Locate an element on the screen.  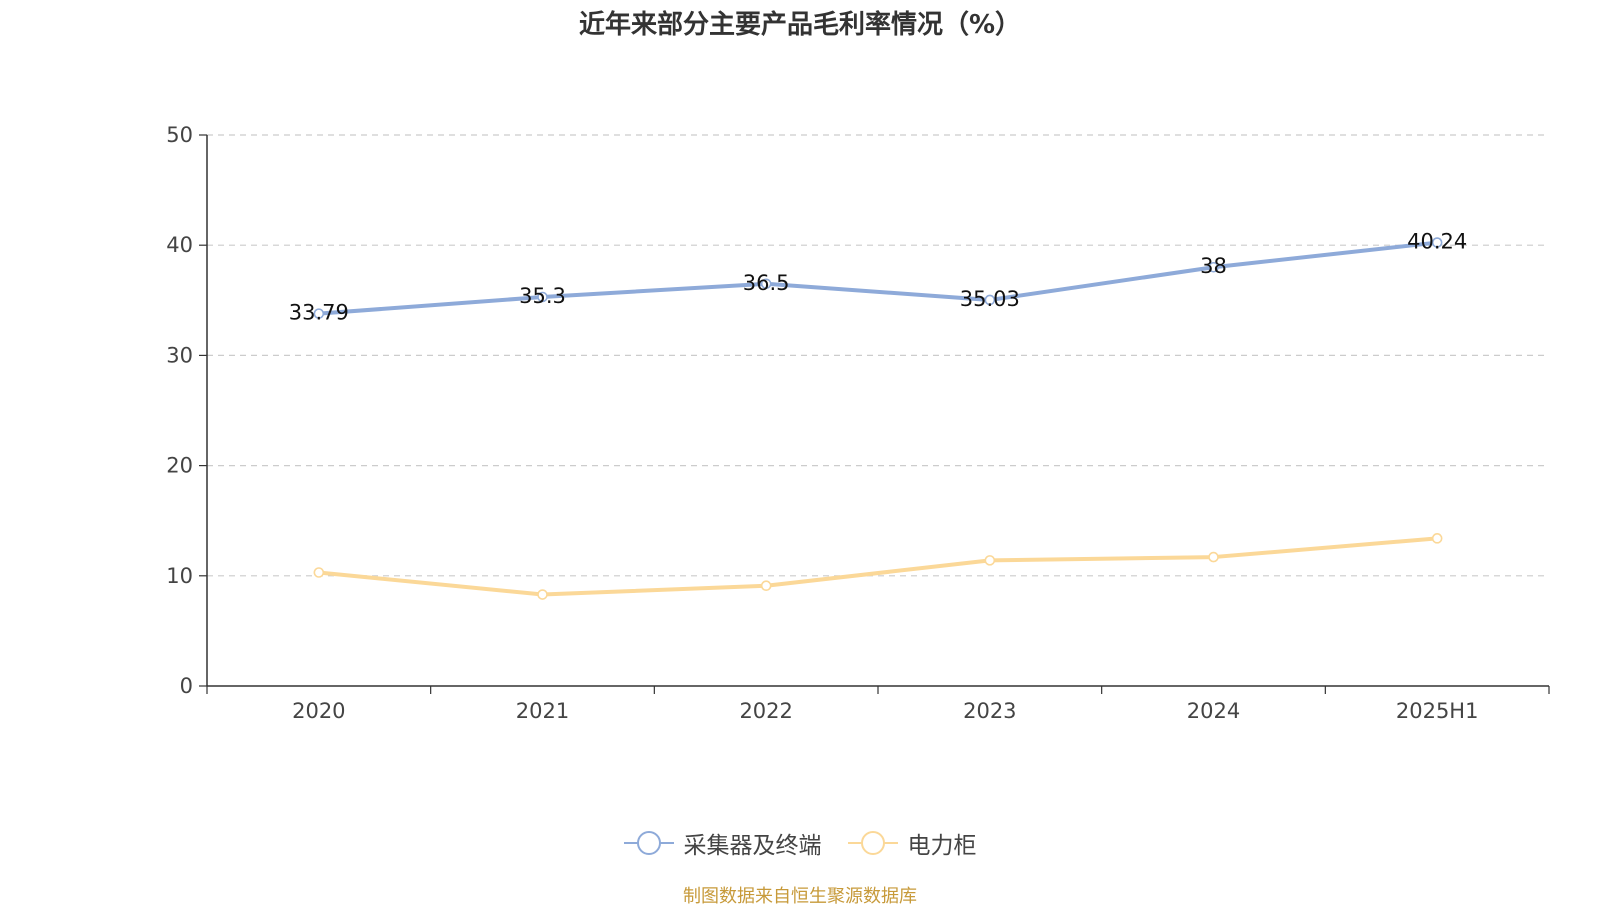
chart-title: 近年来部分主要产品毛利率情况（%） is located at coordinates (800, 25).